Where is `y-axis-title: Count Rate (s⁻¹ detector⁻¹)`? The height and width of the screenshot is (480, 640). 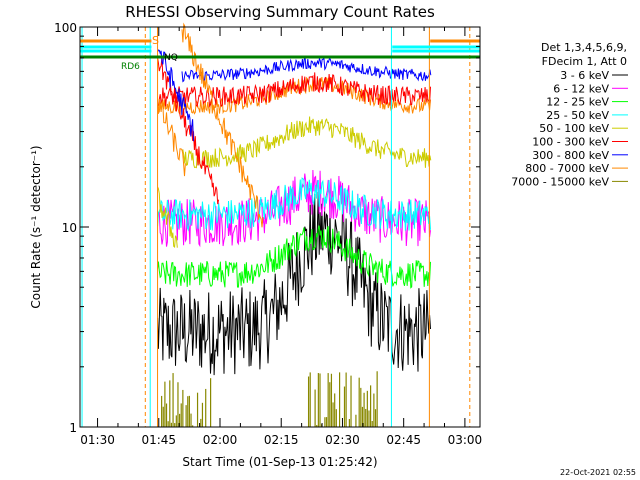
y-axis-title: Count Rate (s⁻¹ detector⁻¹) is located at coordinates (36, 226).